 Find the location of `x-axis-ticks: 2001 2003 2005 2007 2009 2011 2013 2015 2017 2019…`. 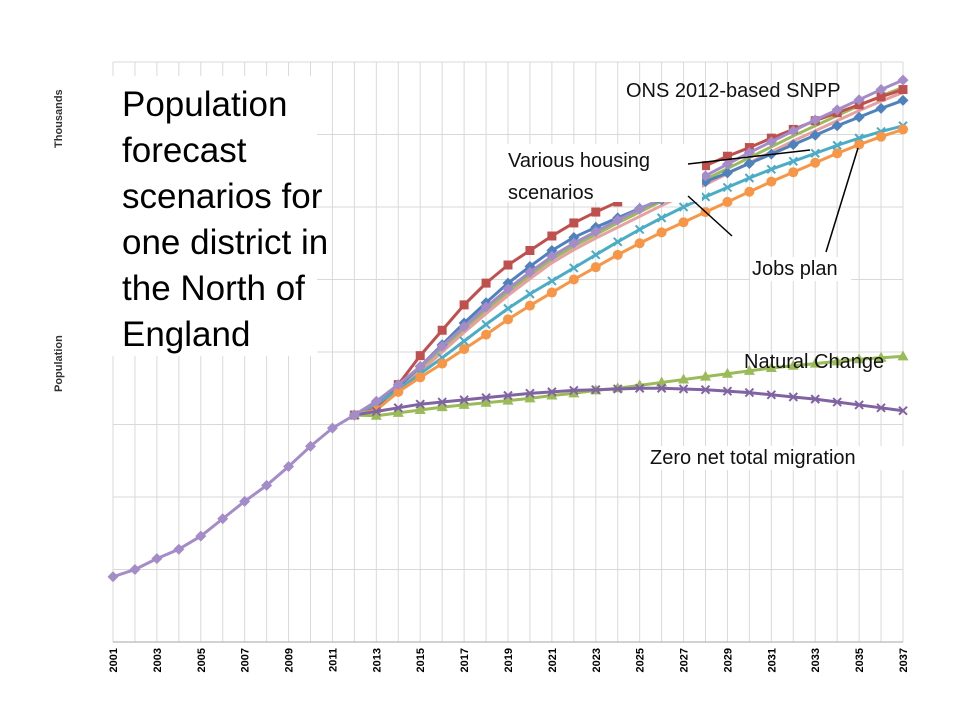

x-axis-ticks: 2001 2003 2005 2007 2009 2011 2013 2015 2017 2019… is located at coordinates (509, 660).